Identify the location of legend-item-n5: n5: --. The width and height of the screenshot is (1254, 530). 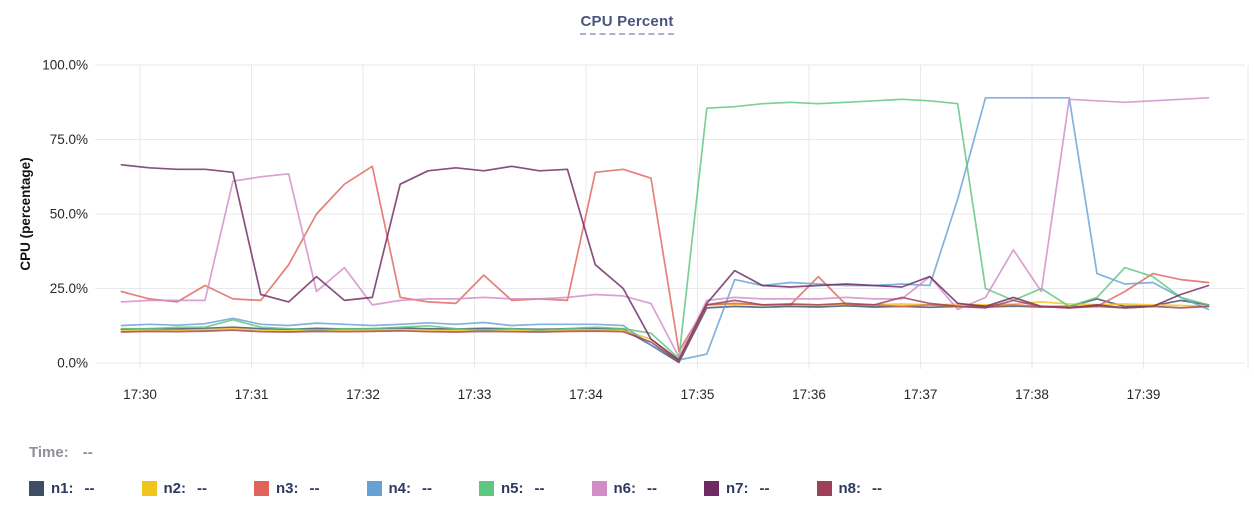
(535, 488).